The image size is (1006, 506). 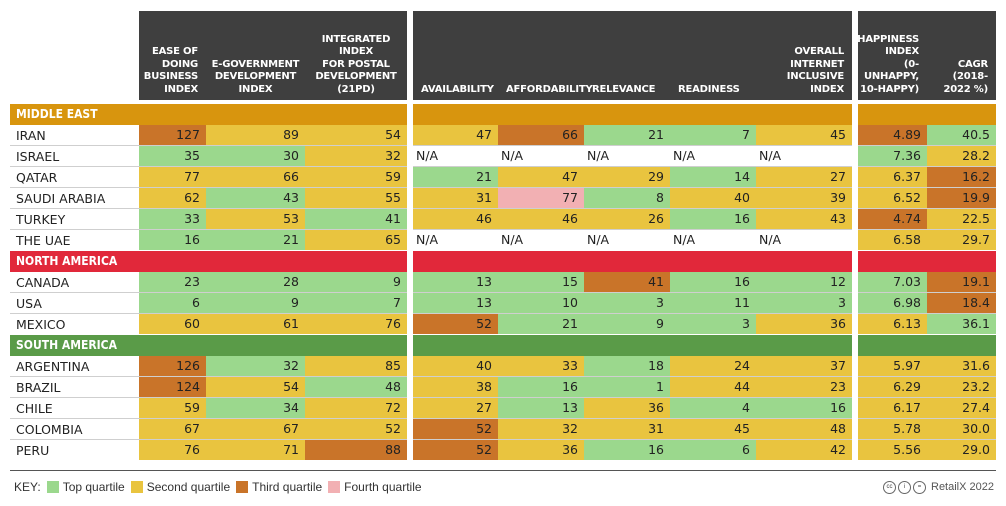 I want to click on data-cell-afford: 33, so click(x=541, y=366).